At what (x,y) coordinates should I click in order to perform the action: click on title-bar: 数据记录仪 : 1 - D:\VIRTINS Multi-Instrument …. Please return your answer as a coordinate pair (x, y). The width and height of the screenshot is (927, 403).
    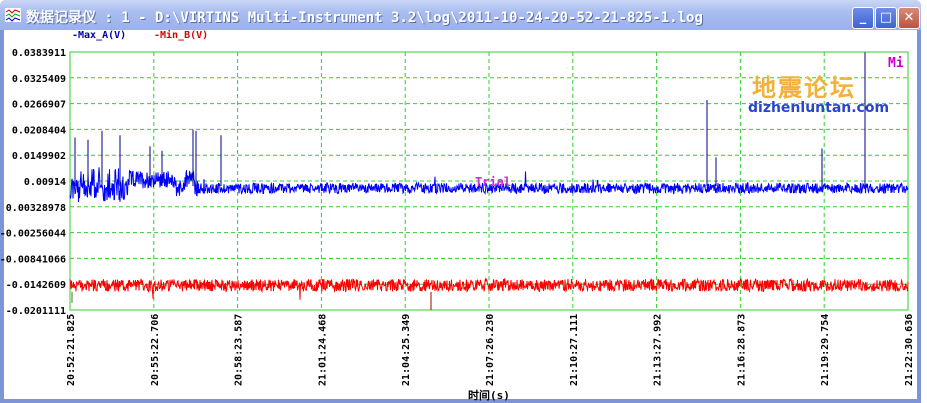
    Looking at the image, I should click on (460, 15).